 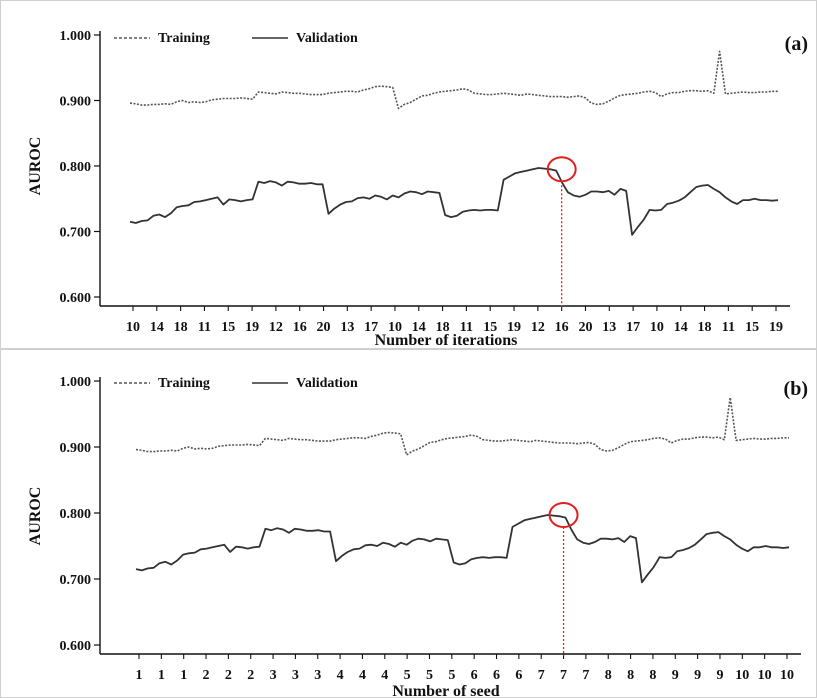 I want to click on panel-b-legend: Training Validation, so click(x=236, y=383).